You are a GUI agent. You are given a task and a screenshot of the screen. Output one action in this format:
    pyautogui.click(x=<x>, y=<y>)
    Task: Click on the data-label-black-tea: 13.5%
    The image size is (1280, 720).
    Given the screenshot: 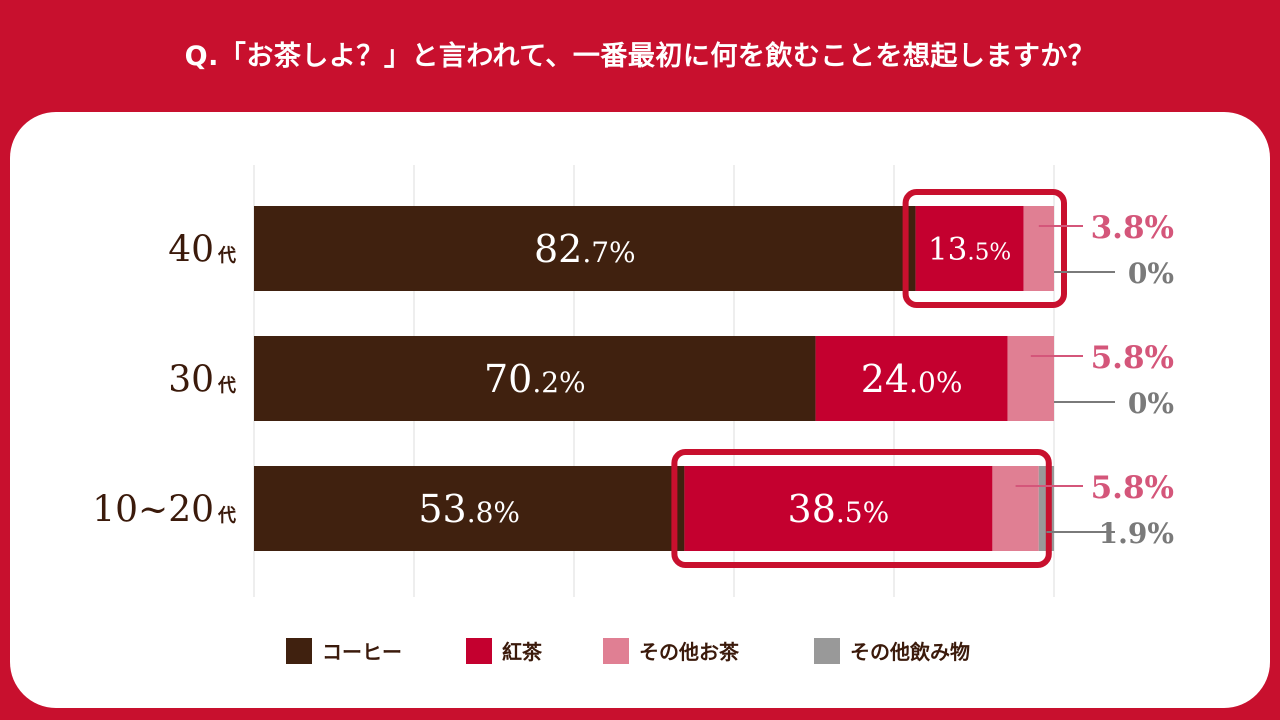 What is the action you would take?
    pyautogui.click(x=969, y=250)
    